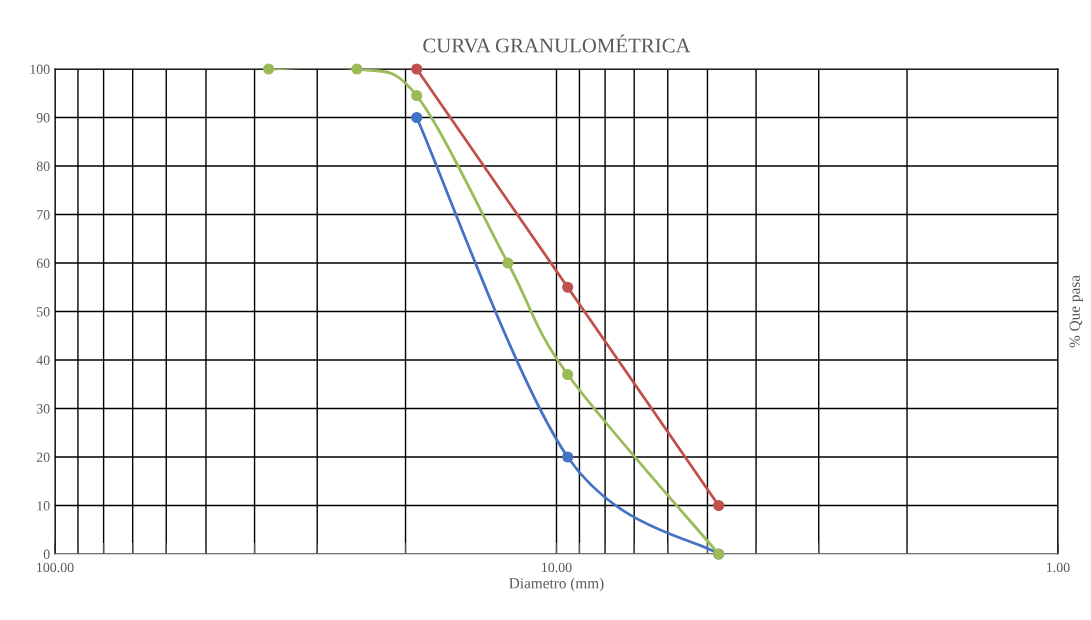 The height and width of the screenshot is (620, 1091). Describe the element at coordinates (43, 166) in the screenshot. I see `y-tick-label: 80` at that location.